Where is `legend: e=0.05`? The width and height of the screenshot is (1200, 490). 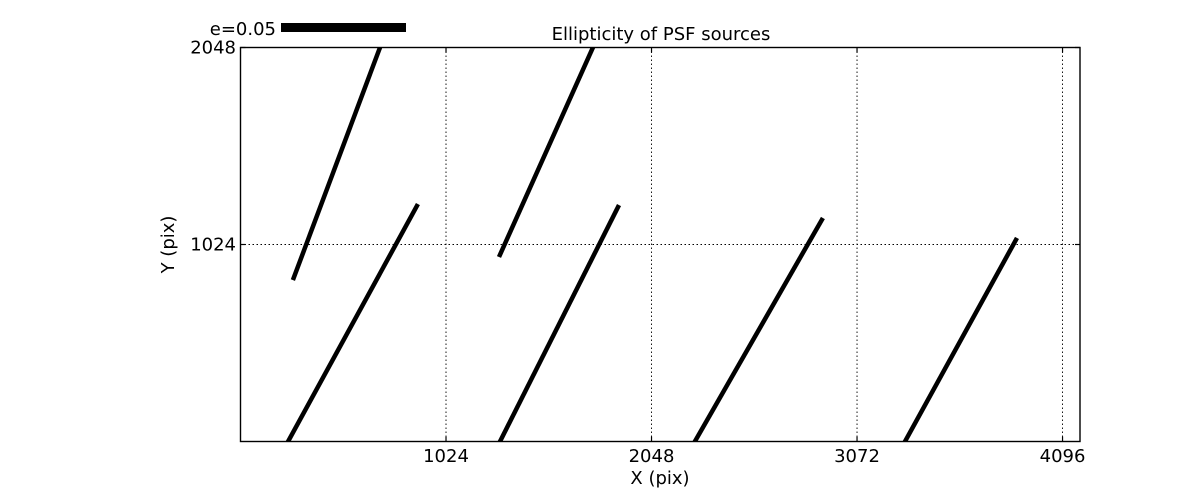 legend: e=0.05 is located at coordinates (308, 29).